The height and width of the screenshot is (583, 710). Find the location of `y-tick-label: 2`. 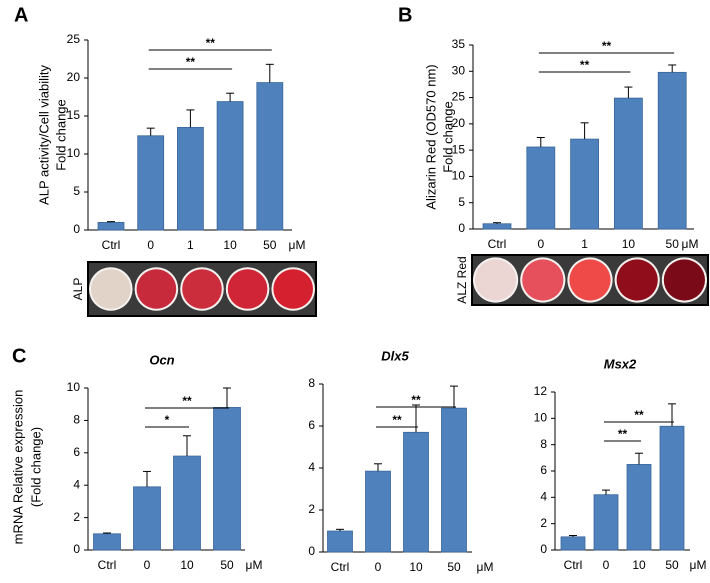

y-tick-label: 2 is located at coordinates (543, 523).